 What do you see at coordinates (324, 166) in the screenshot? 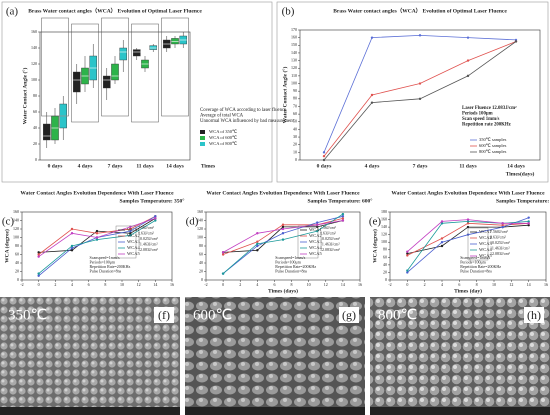
I see `x-tick-label: 0 days` at bounding box center [324, 166].